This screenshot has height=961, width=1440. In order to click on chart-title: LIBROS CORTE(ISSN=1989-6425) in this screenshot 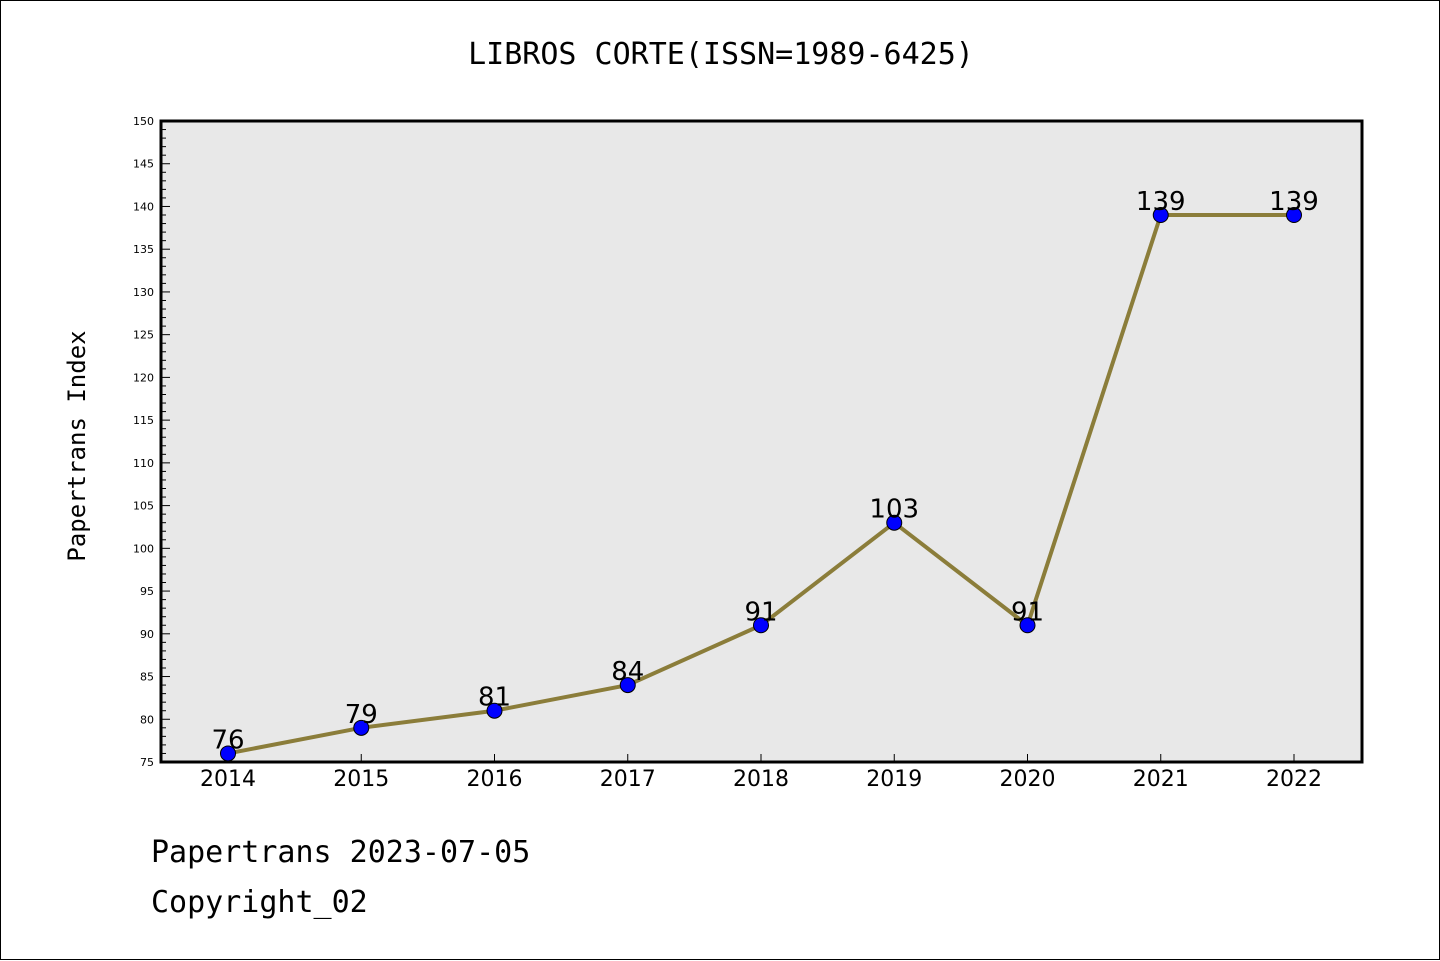, I will do `click(721, 54)`.